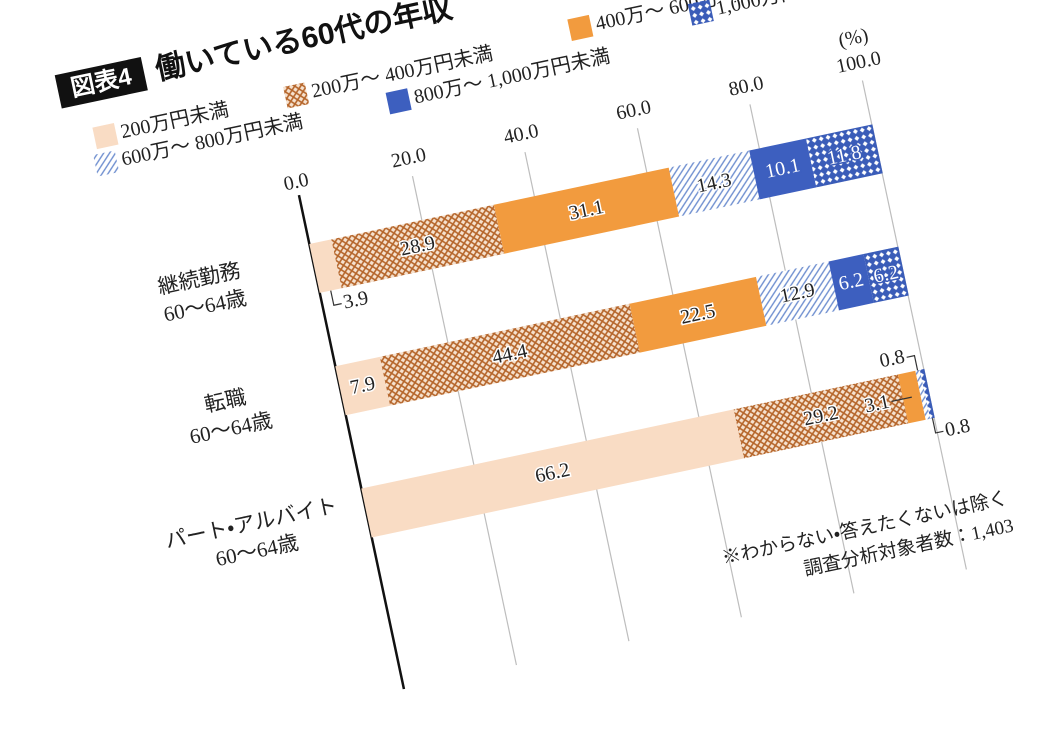 The image size is (1050, 751). Describe the element at coordinates (746, 86) in the screenshot. I see `x-tick-label: 80.0` at that location.